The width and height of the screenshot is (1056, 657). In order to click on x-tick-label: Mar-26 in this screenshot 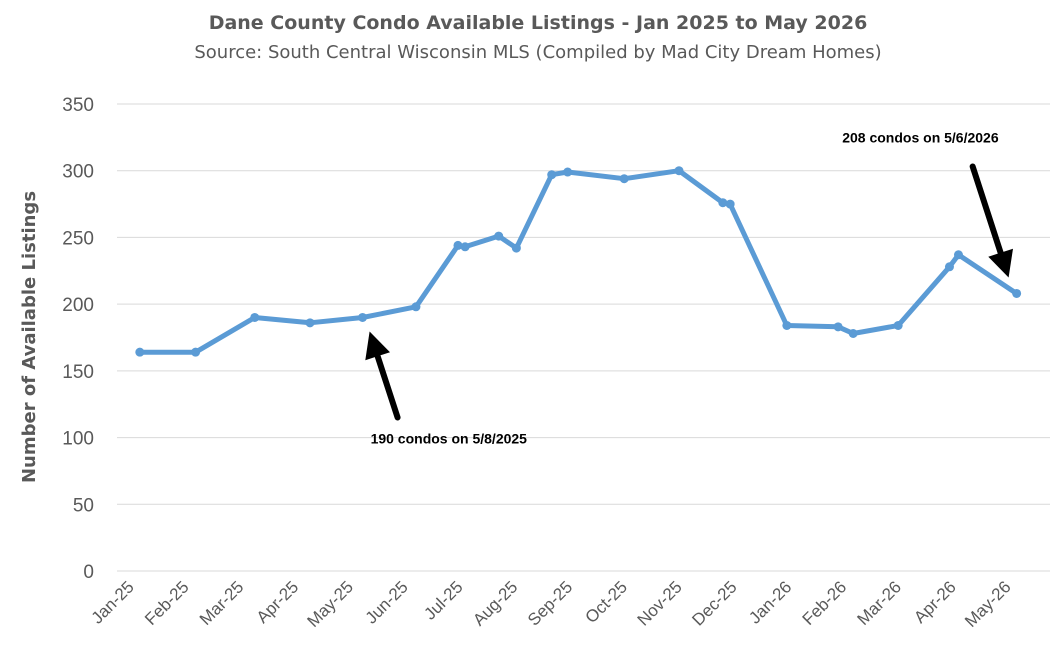, I will do `click(880, 603)`.